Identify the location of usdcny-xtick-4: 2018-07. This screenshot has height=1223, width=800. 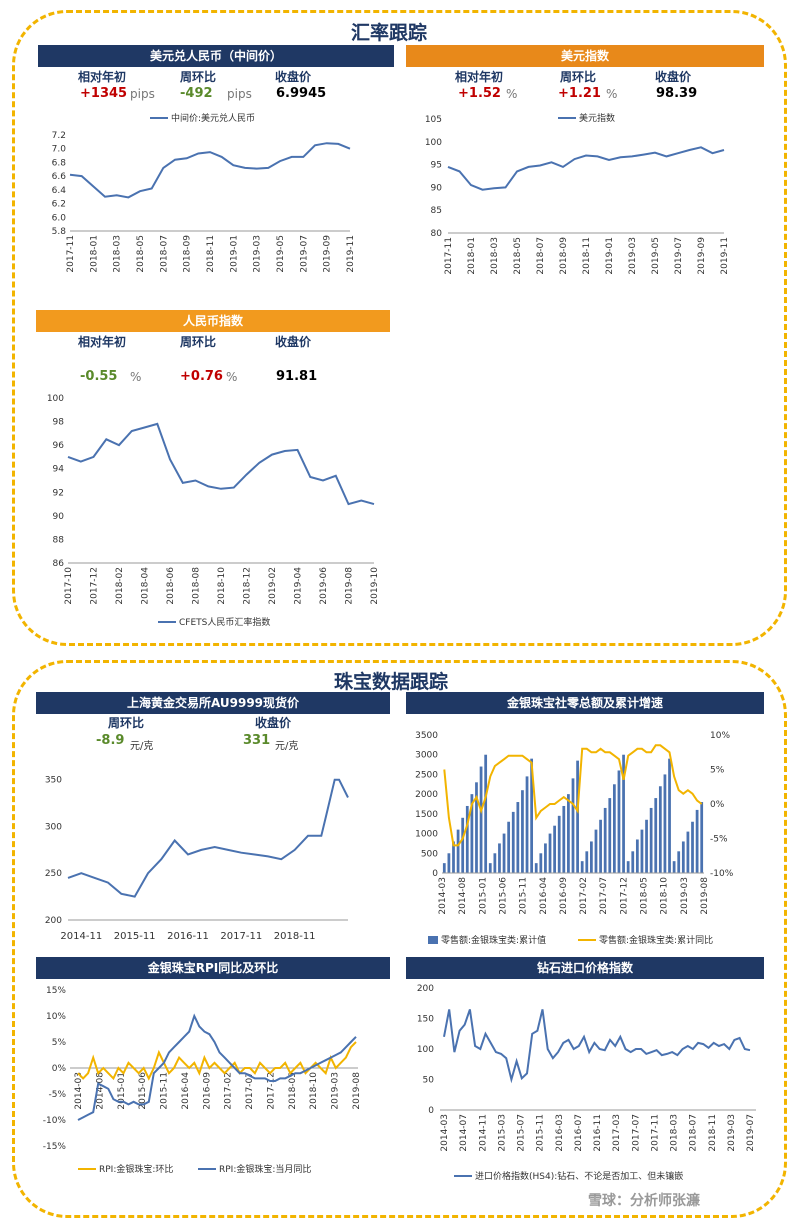
(164, 254).